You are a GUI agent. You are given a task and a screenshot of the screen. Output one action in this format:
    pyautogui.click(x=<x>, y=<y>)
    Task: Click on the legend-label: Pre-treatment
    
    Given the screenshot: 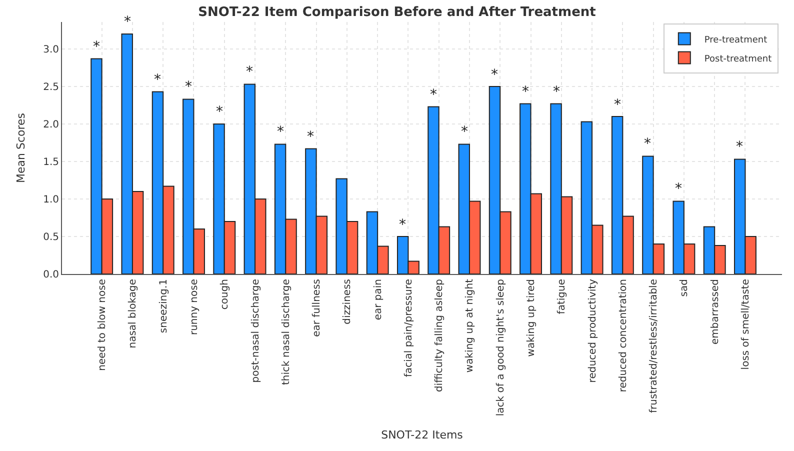 What is the action you would take?
    pyautogui.click(x=736, y=40)
    